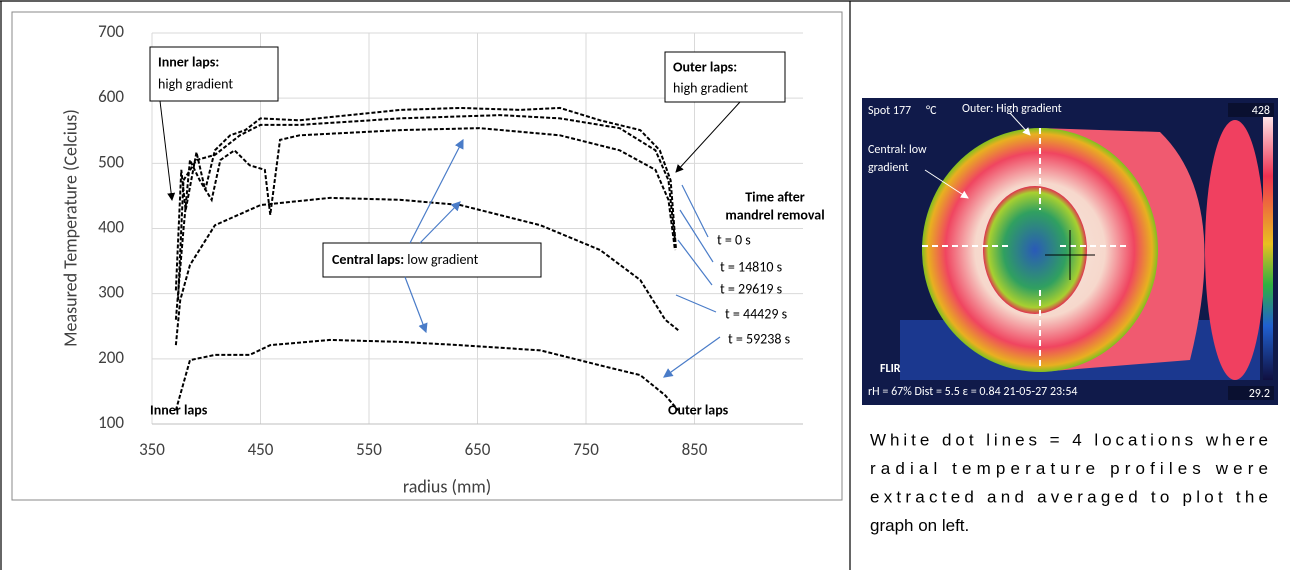 This screenshot has width=1290, height=575. Describe the element at coordinates (152, 449) in the screenshot. I see `x-tick-label: 350` at that location.